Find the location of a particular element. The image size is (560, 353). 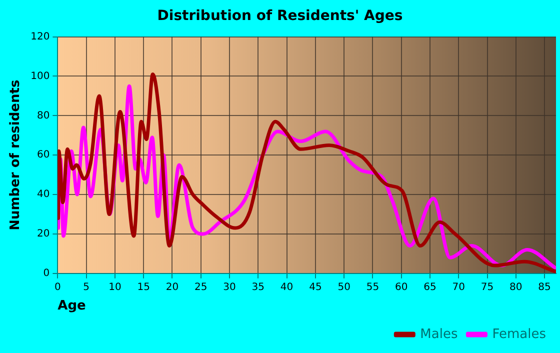

x-tick-label: 10 is located at coordinates (115, 287).